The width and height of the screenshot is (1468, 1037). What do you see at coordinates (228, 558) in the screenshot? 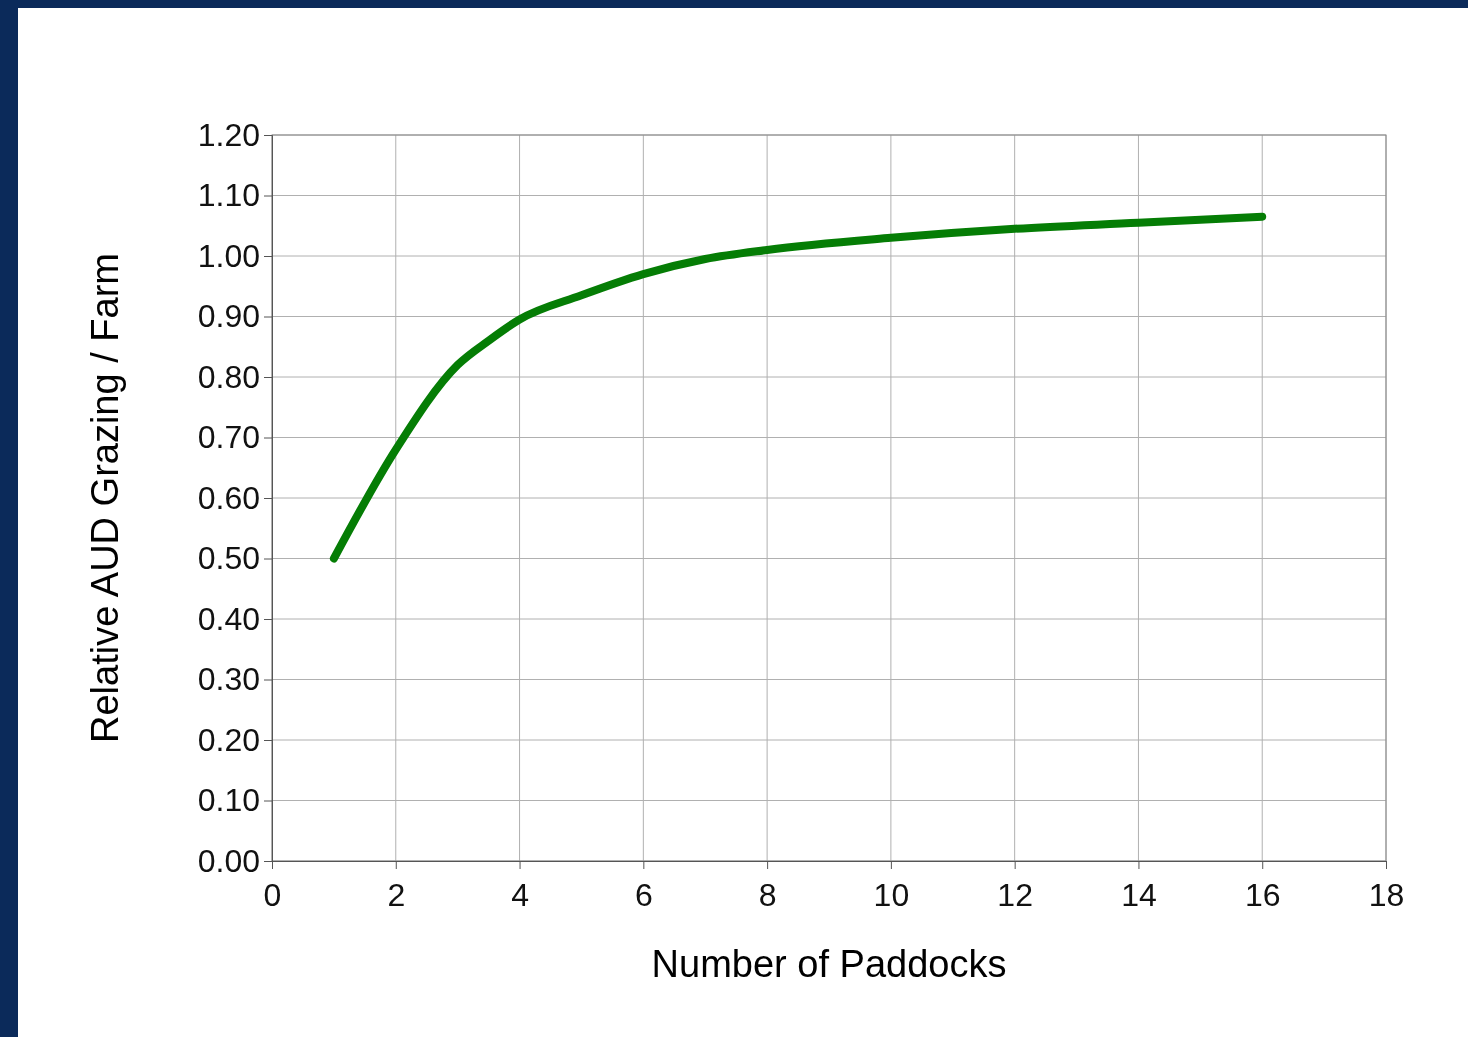
I see `y-tick-label: 0.50` at bounding box center [228, 558].